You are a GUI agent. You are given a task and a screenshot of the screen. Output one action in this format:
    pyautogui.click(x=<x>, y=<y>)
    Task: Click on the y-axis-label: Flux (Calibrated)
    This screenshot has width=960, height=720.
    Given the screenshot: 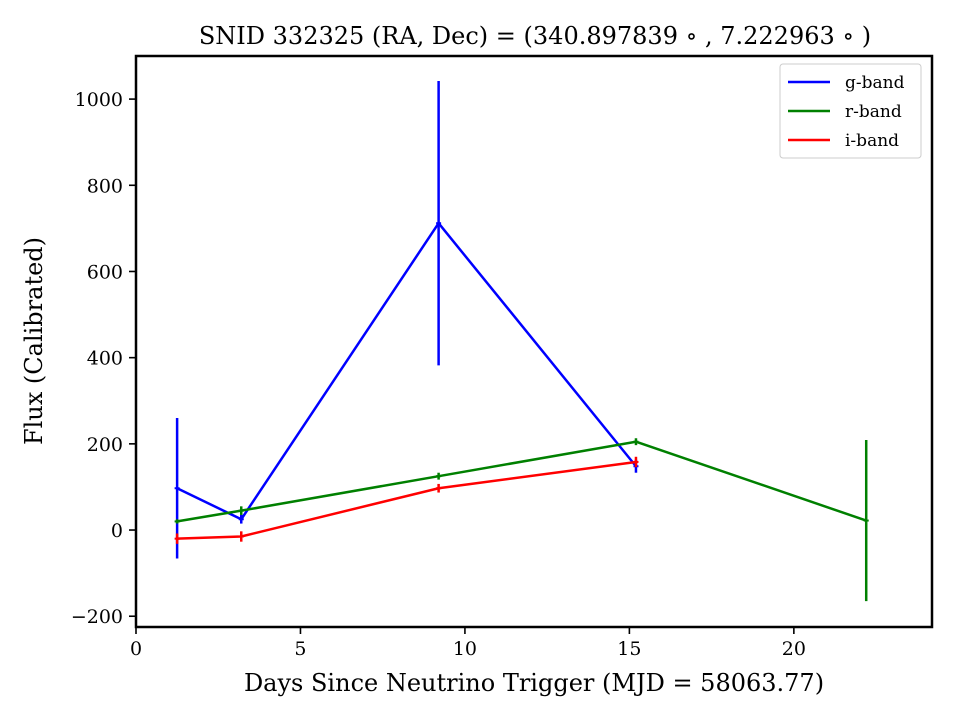 What is the action you would take?
    pyautogui.click(x=34, y=341)
    